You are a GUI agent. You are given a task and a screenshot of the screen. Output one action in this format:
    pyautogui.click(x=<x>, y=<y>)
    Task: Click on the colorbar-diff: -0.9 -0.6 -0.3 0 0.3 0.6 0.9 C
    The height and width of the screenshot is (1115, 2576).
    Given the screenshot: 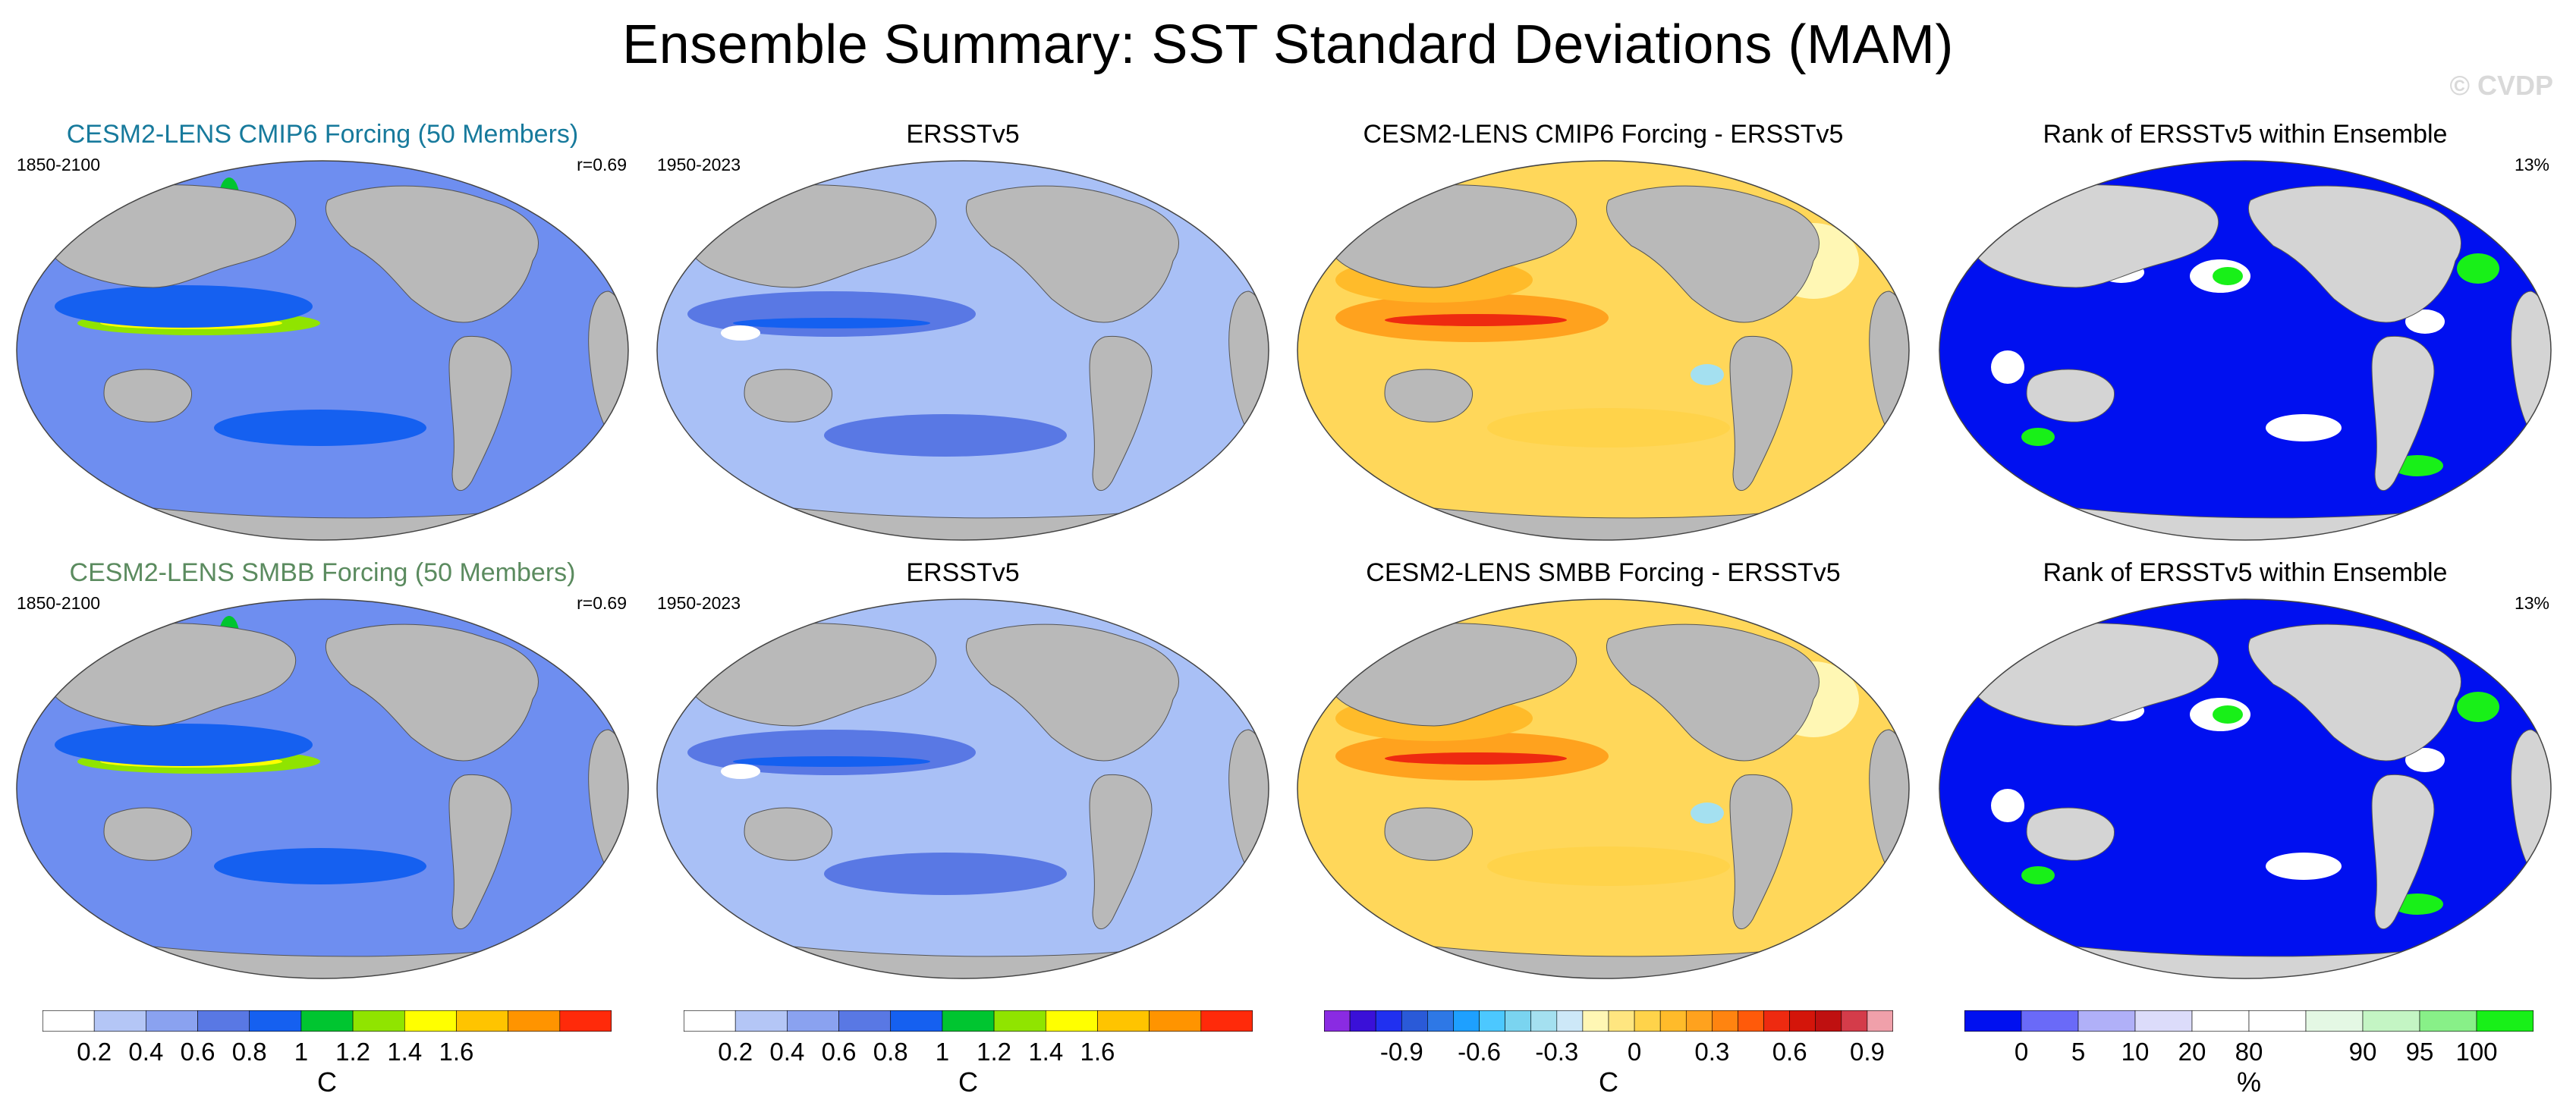 What is the action you would take?
    pyautogui.click(x=1608, y=1055)
    